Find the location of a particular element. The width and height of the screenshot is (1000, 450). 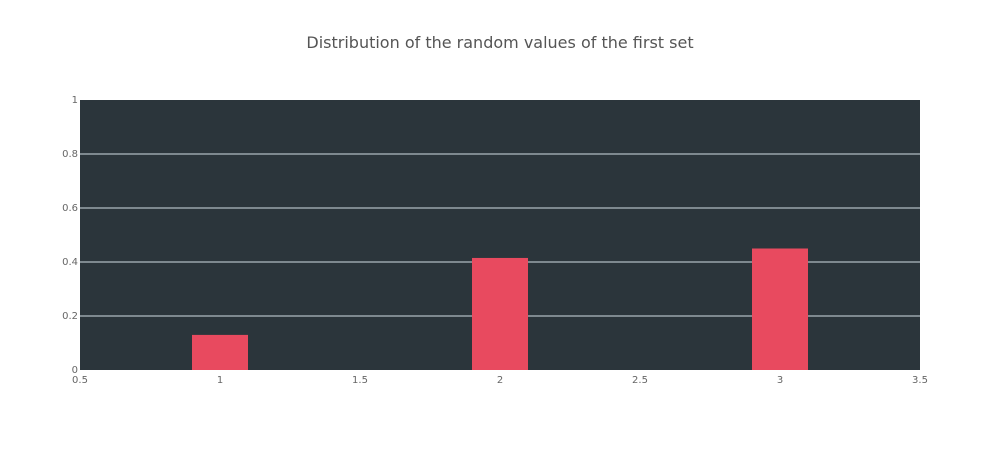

y-tick-label: 0.8 is located at coordinates (70, 154).